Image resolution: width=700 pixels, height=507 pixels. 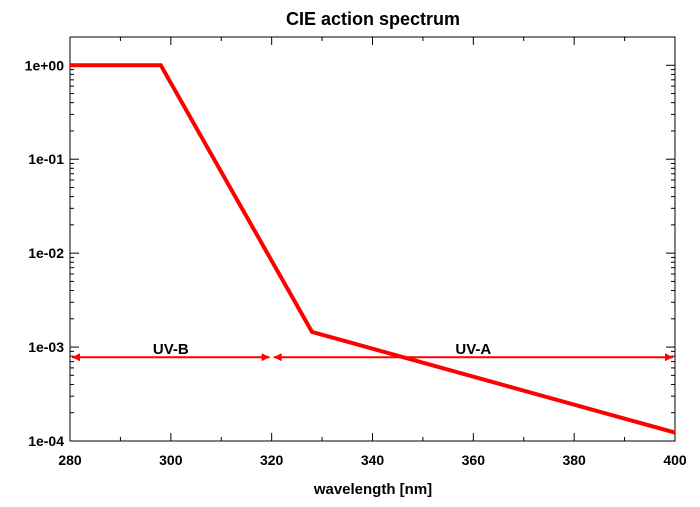 What do you see at coordinates (45, 65) in the screenshot?
I see `y-tick-label: 1e+00` at bounding box center [45, 65].